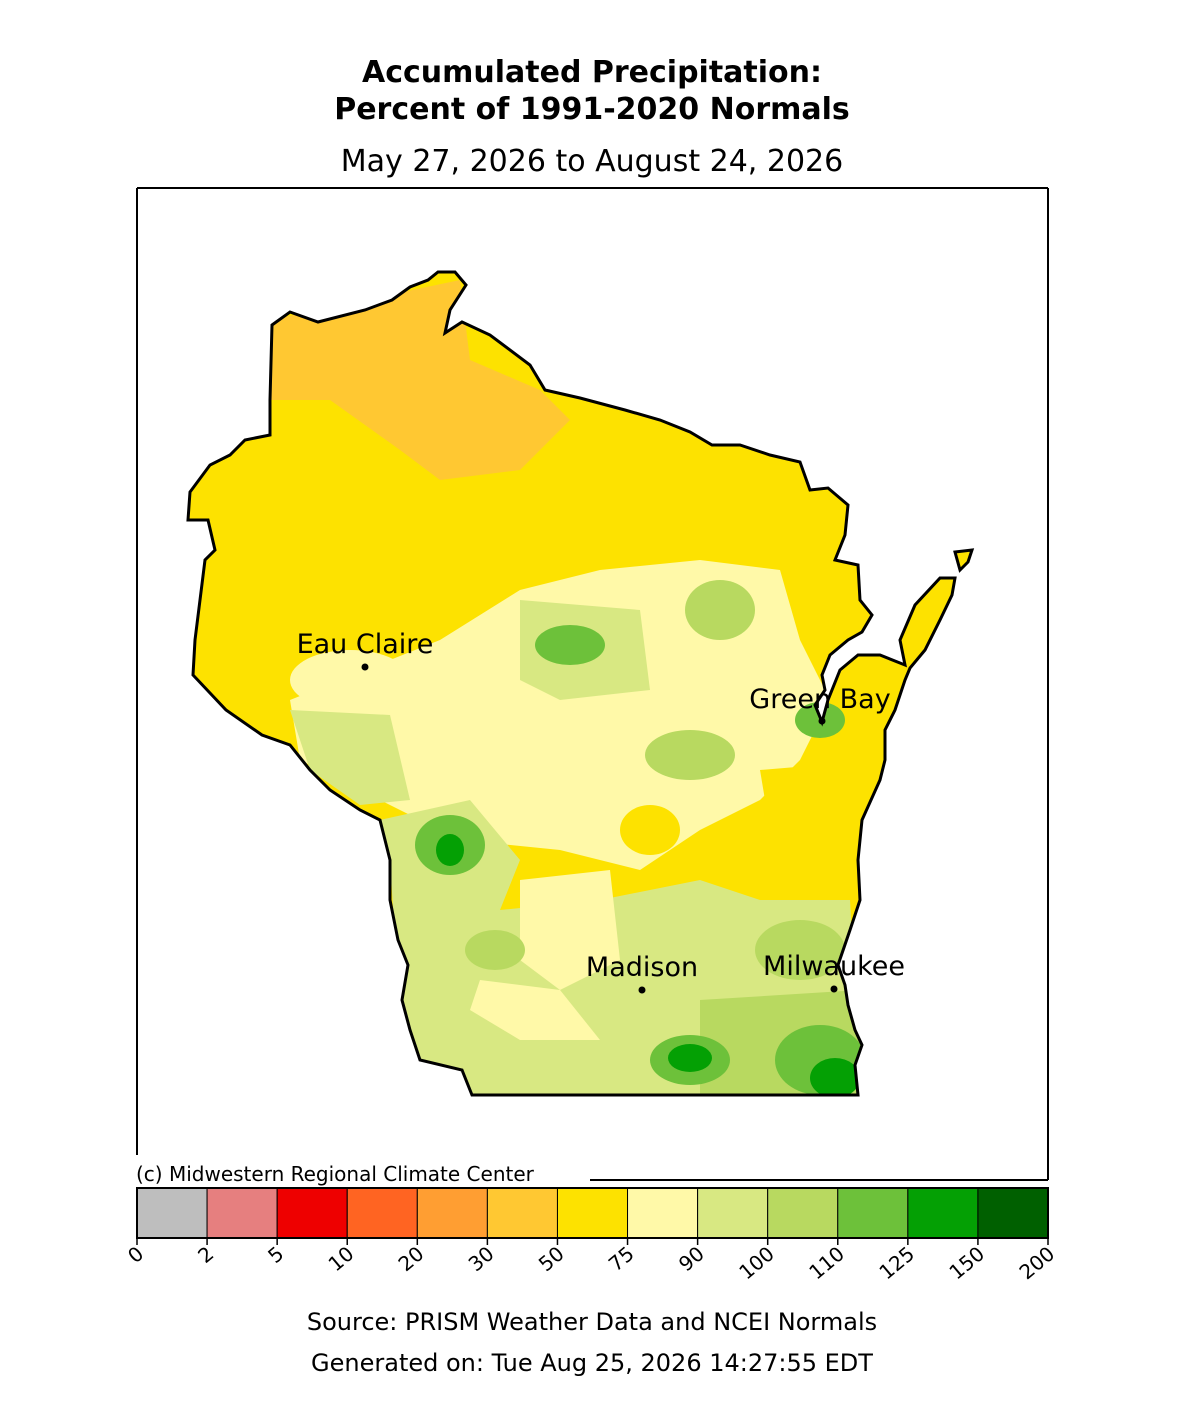 The height and width of the screenshot is (1404, 1184). What do you see at coordinates (275, 1254) in the screenshot?
I see `tick-label: 5` at bounding box center [275, 1254].